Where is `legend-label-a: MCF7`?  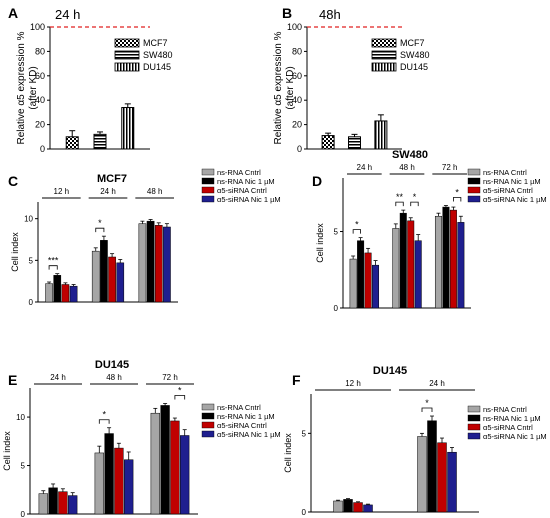
legend-label-a: MCF7 is located at coordinates (155, 43).